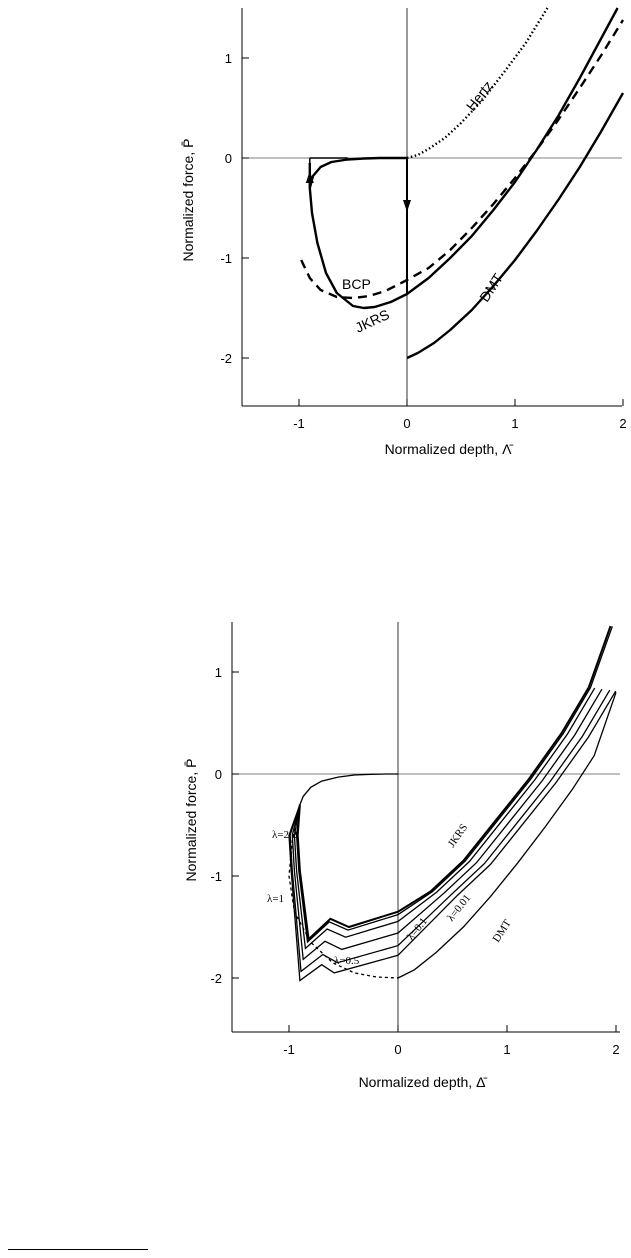  I want to click on chart-bottom-ylabel: Normalized force, P̄, so click(191, 820).